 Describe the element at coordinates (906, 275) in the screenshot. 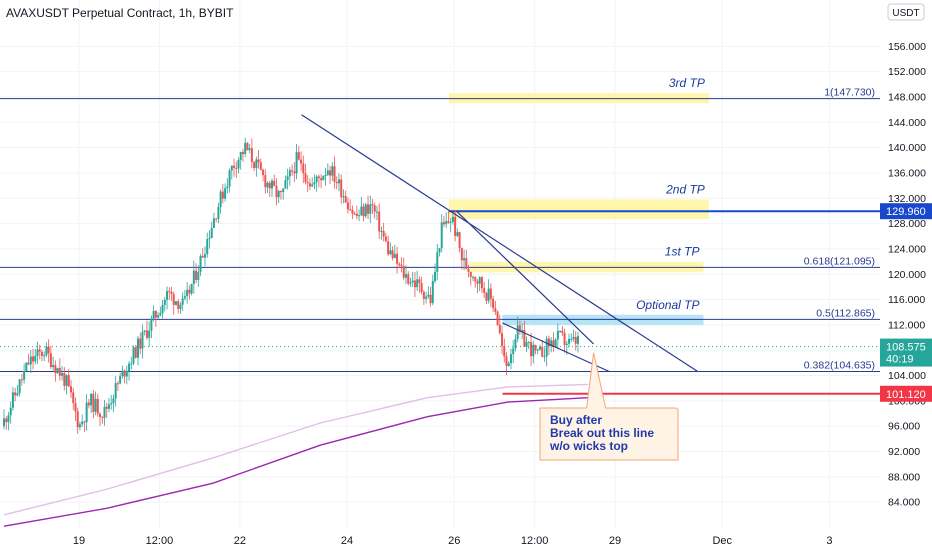

I see `price-axis-background` at that location.